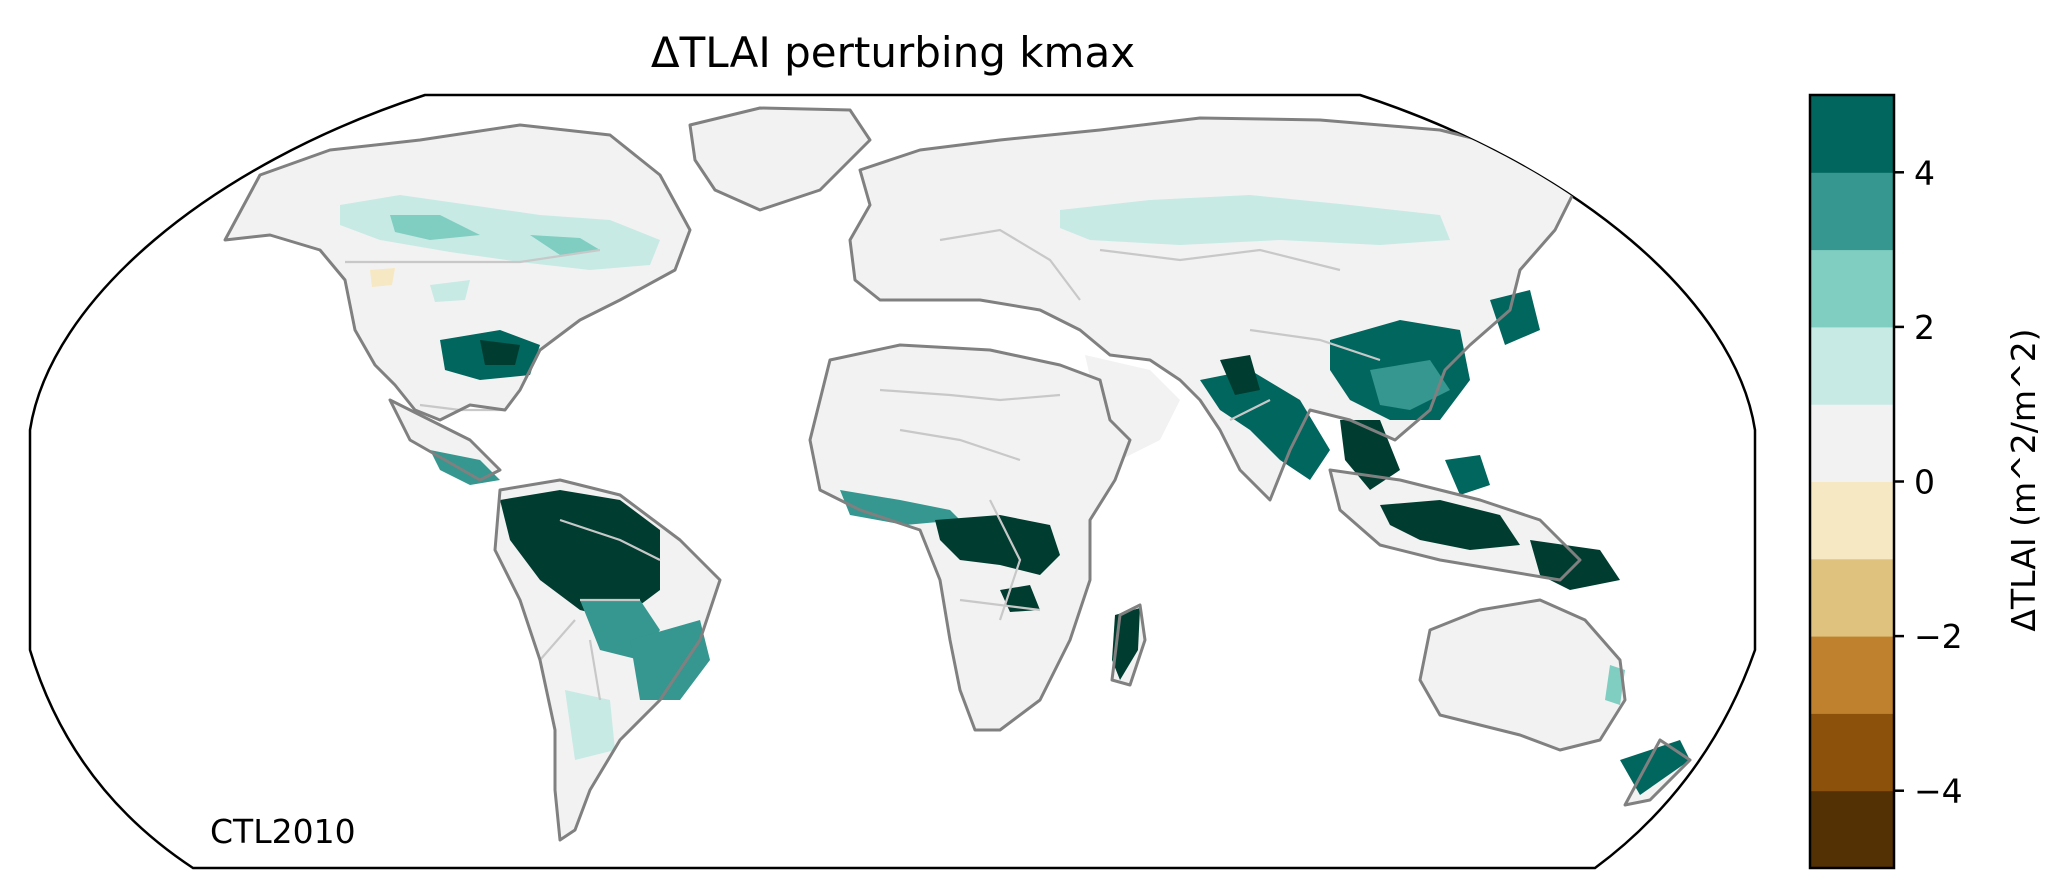  Describe the element at coordinates (1924, 327) in the screenshot. I see `colorbar-tick-label: 2` at that location.